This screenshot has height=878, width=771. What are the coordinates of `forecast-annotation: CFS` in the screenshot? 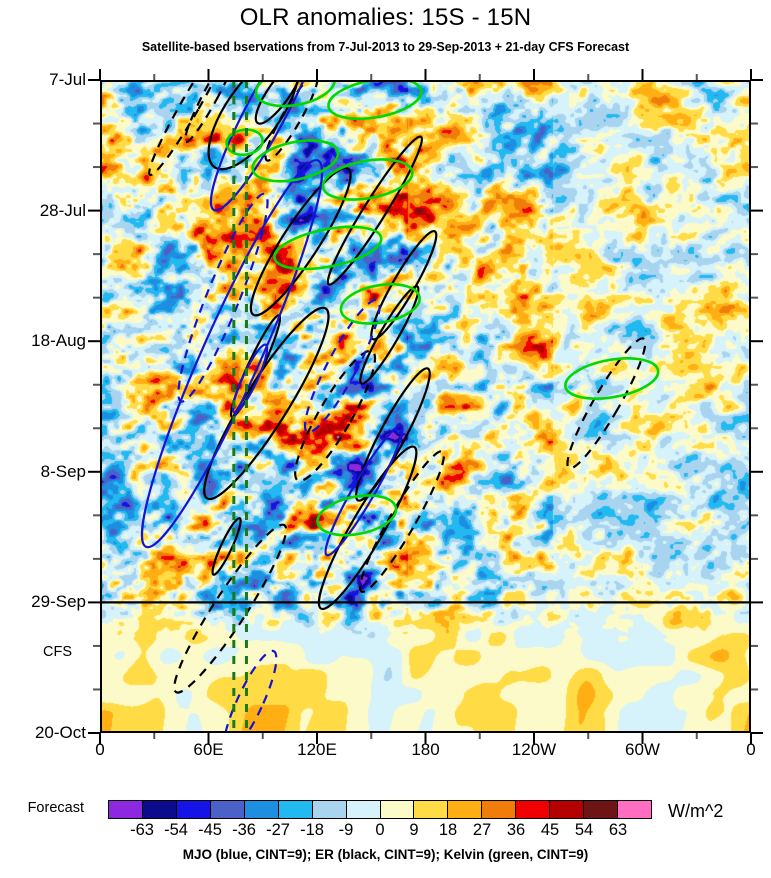 It's located at (57, 652).